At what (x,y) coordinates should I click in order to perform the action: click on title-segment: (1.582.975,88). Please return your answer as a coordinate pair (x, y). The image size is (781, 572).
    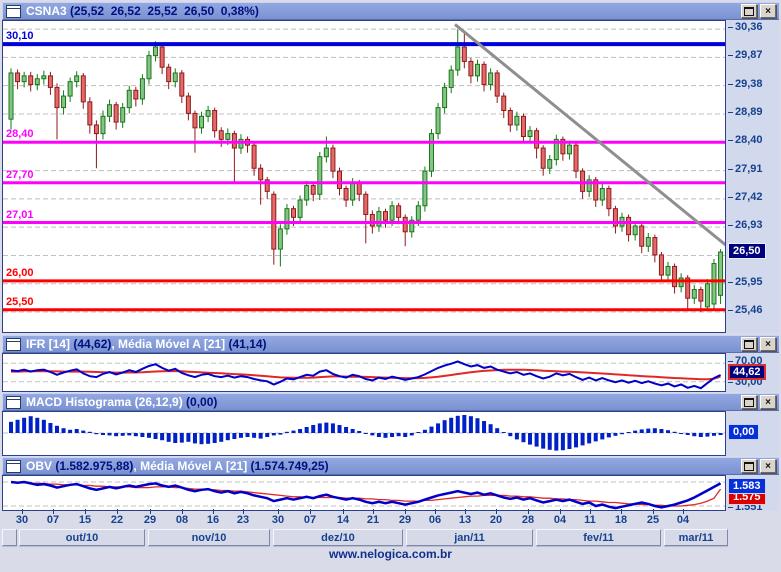
    Looking at the image, I should click on (94, 466).